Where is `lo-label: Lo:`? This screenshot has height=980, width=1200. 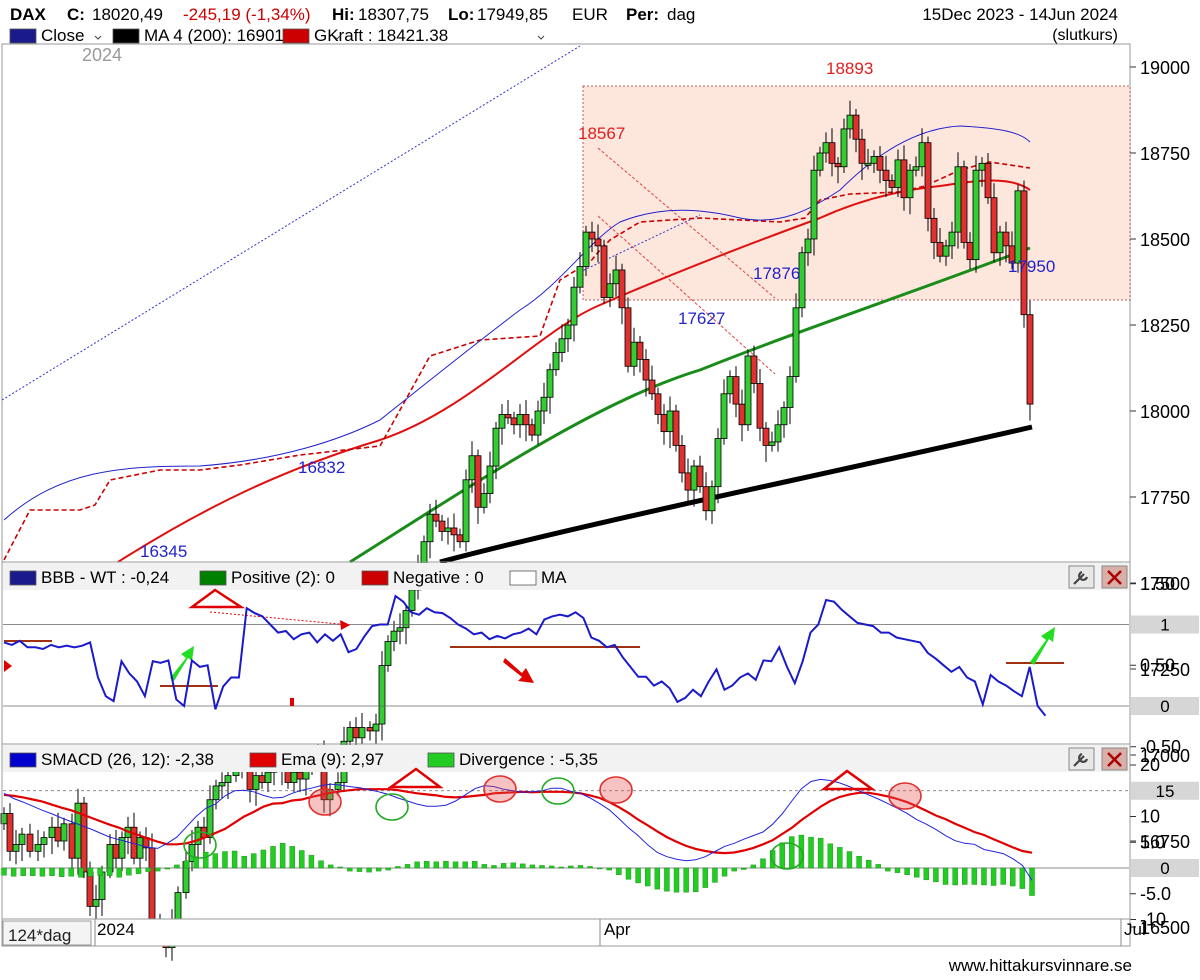
lo-label: Lo: is located at coordinates (461, 14).